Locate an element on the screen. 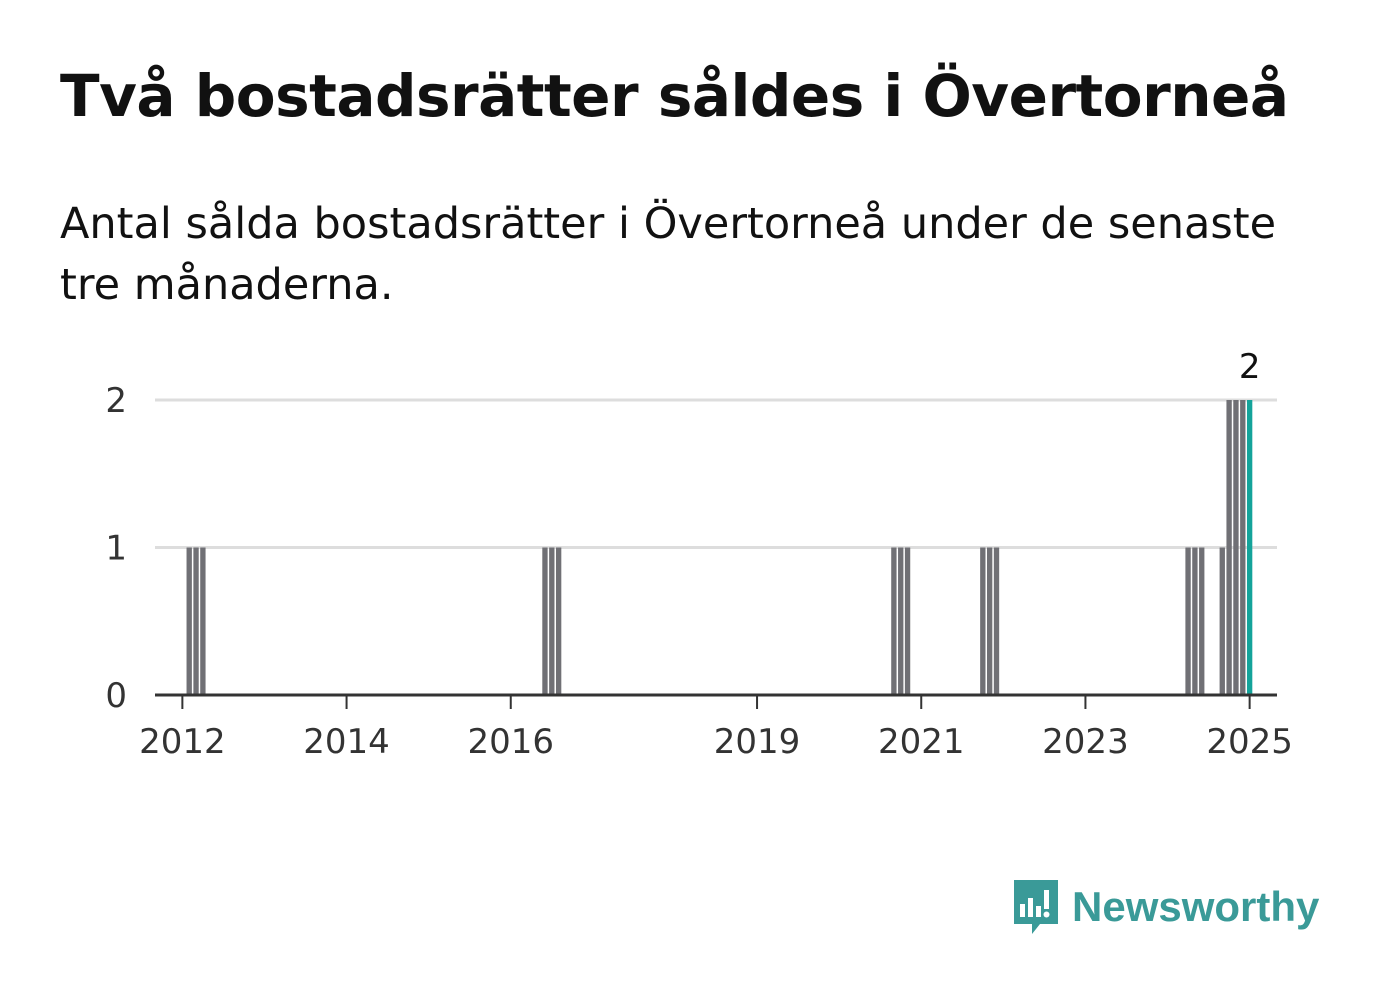  x-tick-label: 2019 is located at coordinates (757, 742).